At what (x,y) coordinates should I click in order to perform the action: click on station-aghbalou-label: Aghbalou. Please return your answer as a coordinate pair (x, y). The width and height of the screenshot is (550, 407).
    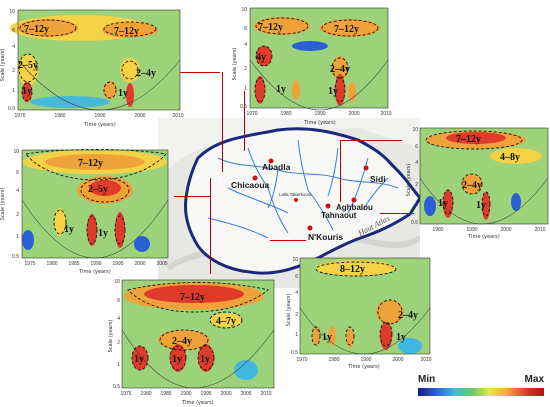
    Looking at the image, I should click on (354, 207).